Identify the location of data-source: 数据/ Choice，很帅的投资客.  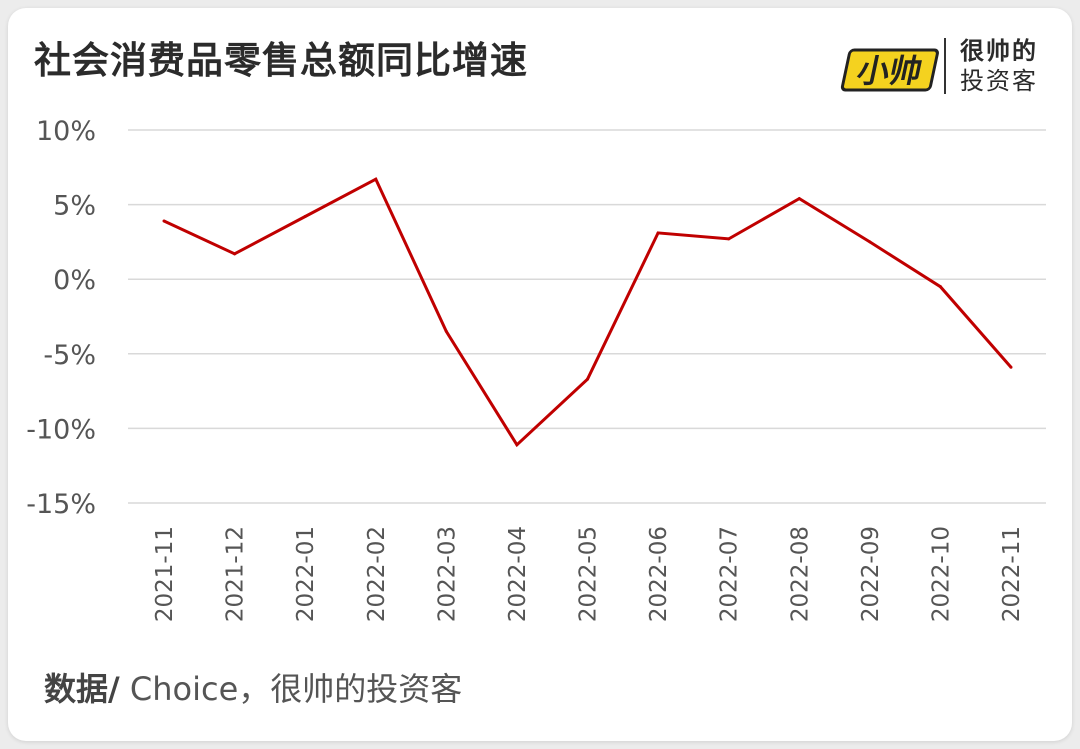
(253, 687).